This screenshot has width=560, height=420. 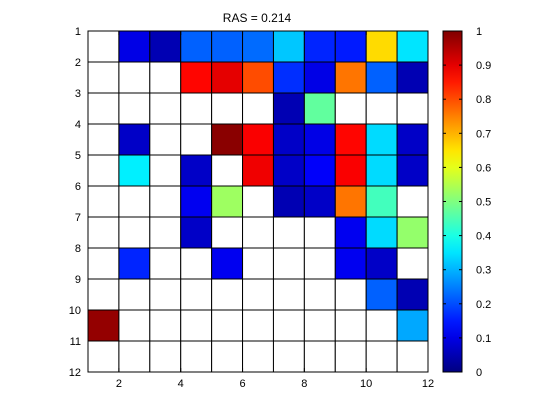 What do you see at coordinates (366, 384) in the screenshot?
I see `x-tick-label: 10` at bounding box center [366, 384].